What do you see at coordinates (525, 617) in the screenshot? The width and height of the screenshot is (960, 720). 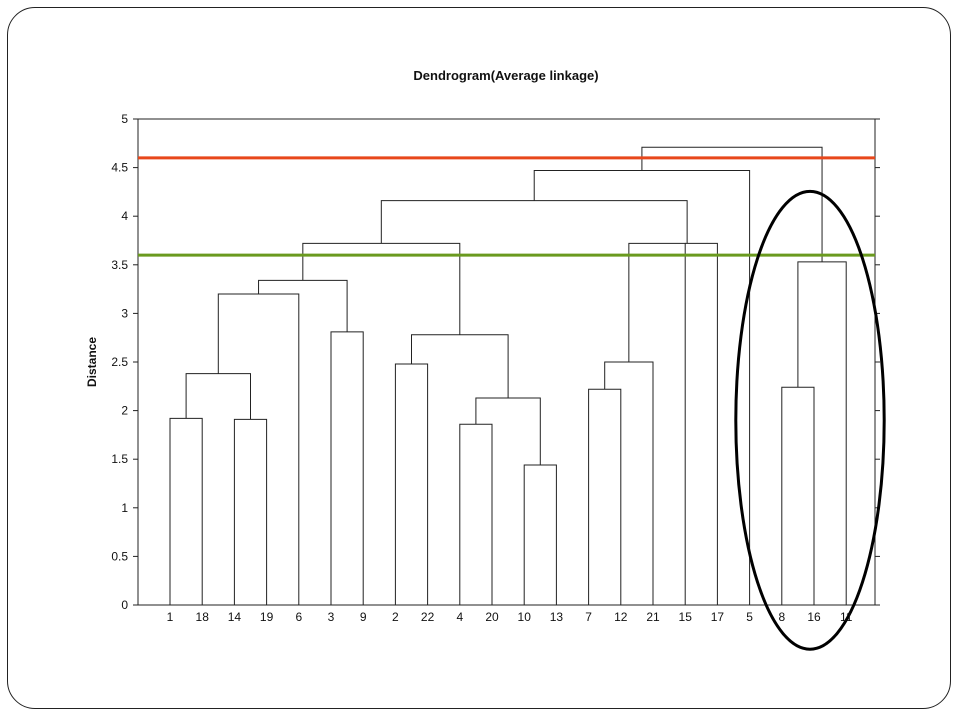 I see `leaf-label: 10` at bounding box center [525, 617].